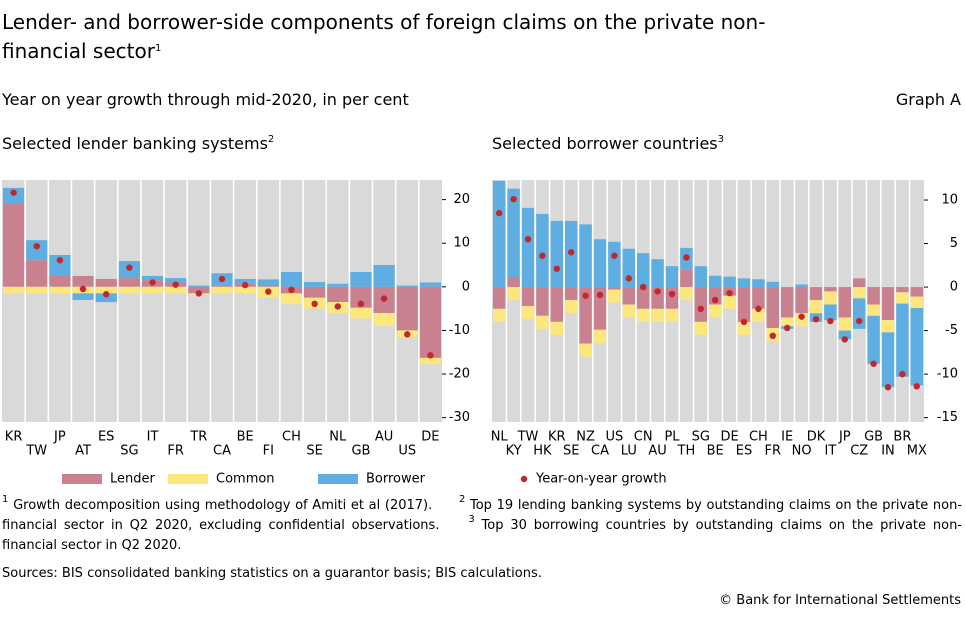  I want to click on x-tick-label: ES, so click(106, 437).